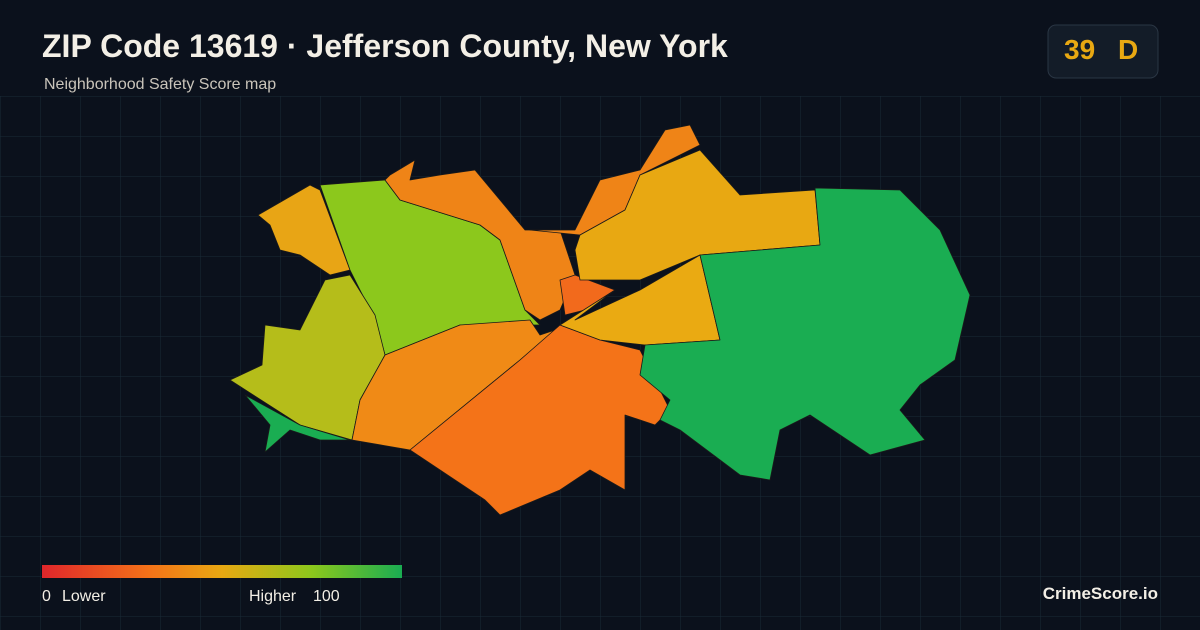 This screenshot has height=630, width=1200. What do you see at coordinates (1128, 49) in the screenshot?
I see `grade: D` at bounding box center [1128, 49].